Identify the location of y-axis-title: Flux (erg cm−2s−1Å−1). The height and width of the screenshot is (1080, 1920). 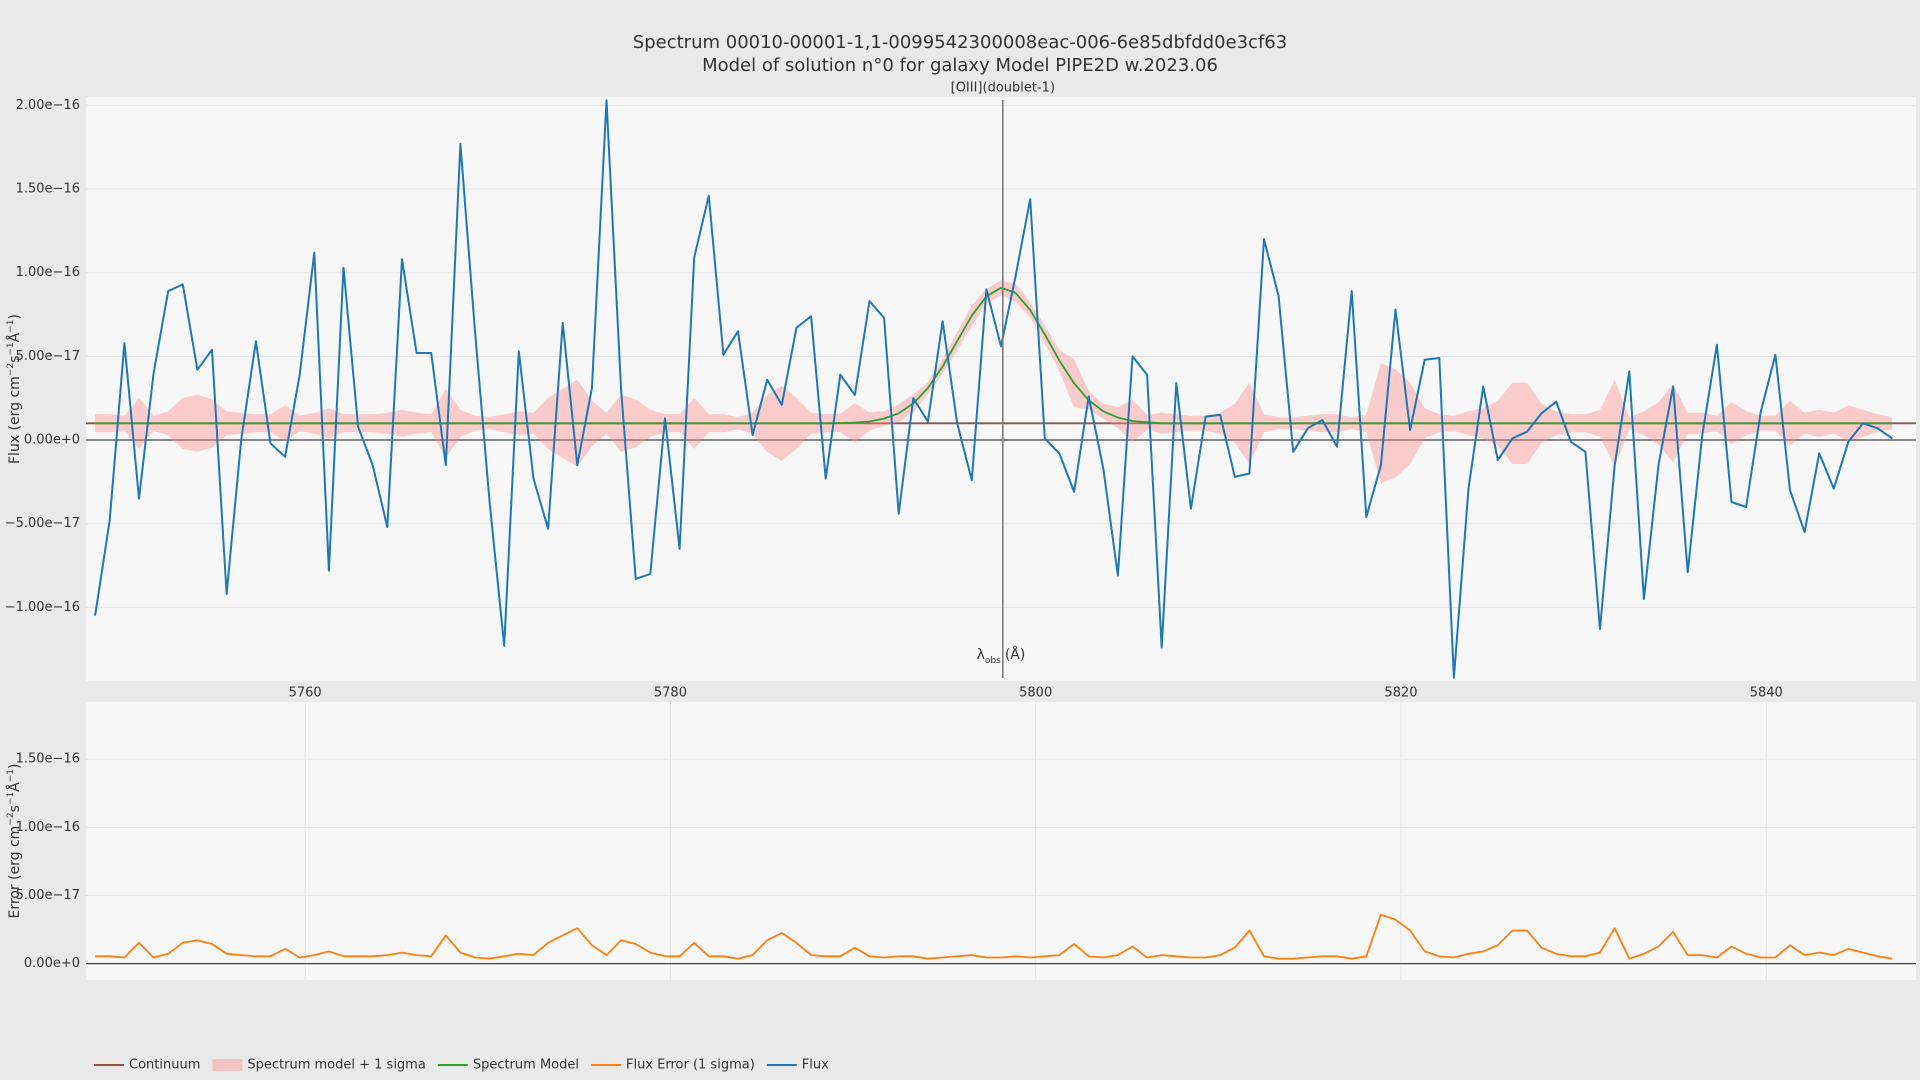
(15, 389).